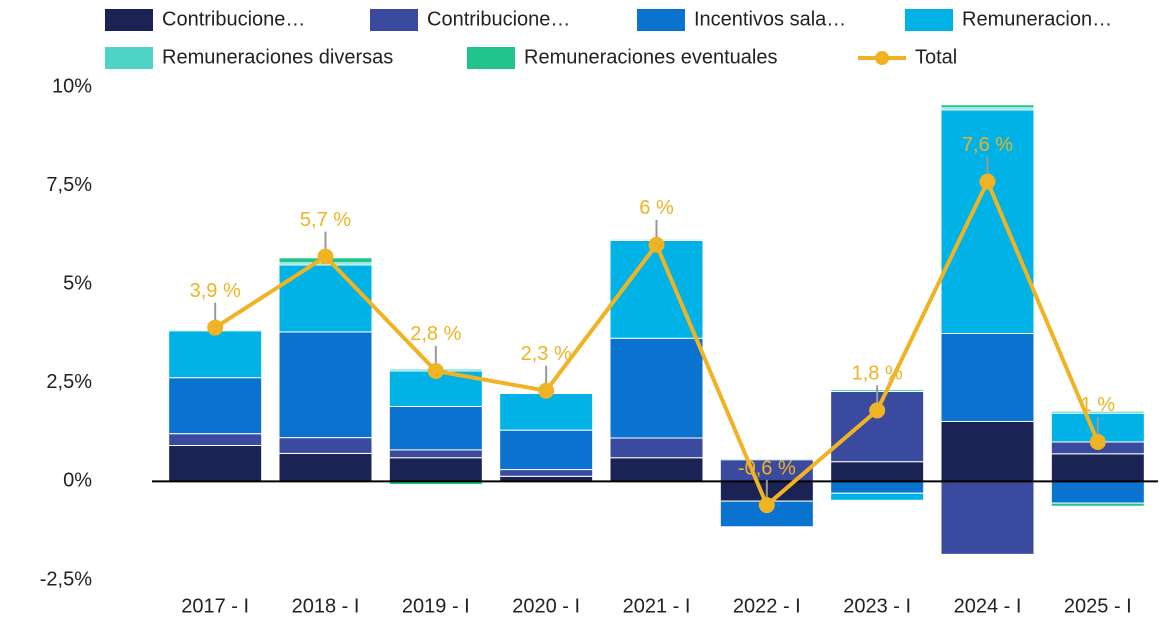  What do you see at coordinates (66, 579) in the screenshot?
I see `y-tick-label: -2,5%` at bounding box center [66, 579].